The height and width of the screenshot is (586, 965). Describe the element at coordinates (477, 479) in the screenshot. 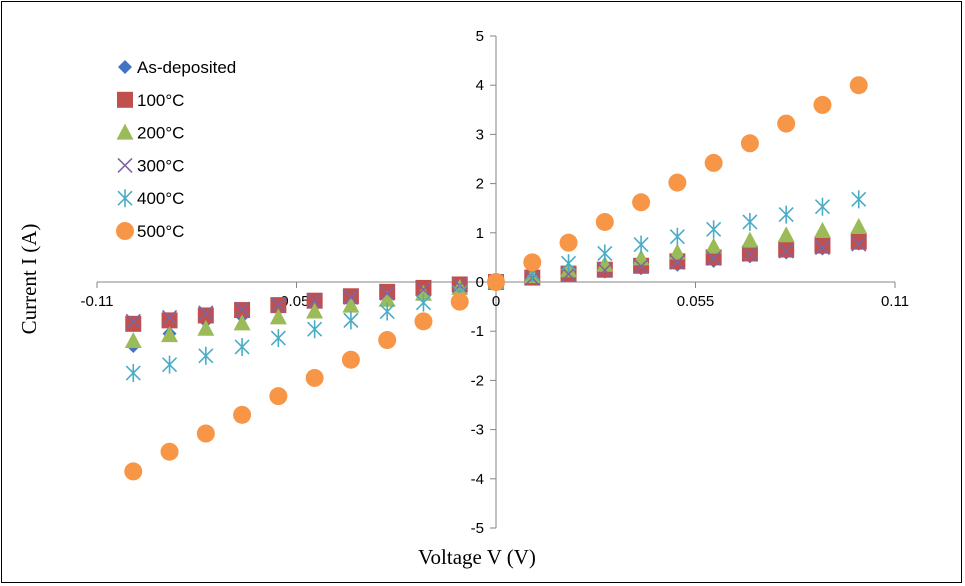

I see `y-tick-label: -4` at that location.